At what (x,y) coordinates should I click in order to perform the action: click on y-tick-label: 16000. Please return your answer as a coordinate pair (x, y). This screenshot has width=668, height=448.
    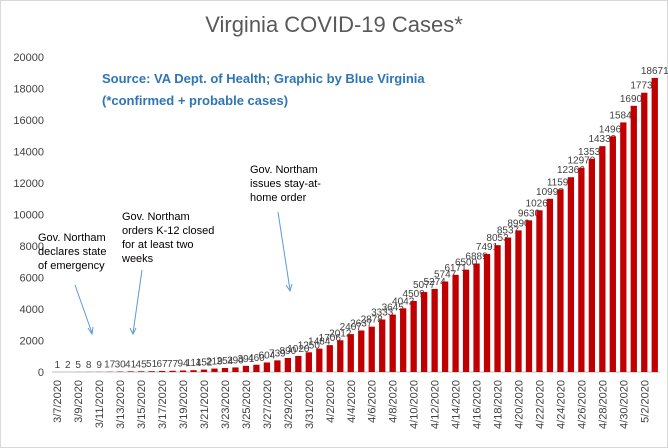
    Looking at the image, I should click on (28, 121).